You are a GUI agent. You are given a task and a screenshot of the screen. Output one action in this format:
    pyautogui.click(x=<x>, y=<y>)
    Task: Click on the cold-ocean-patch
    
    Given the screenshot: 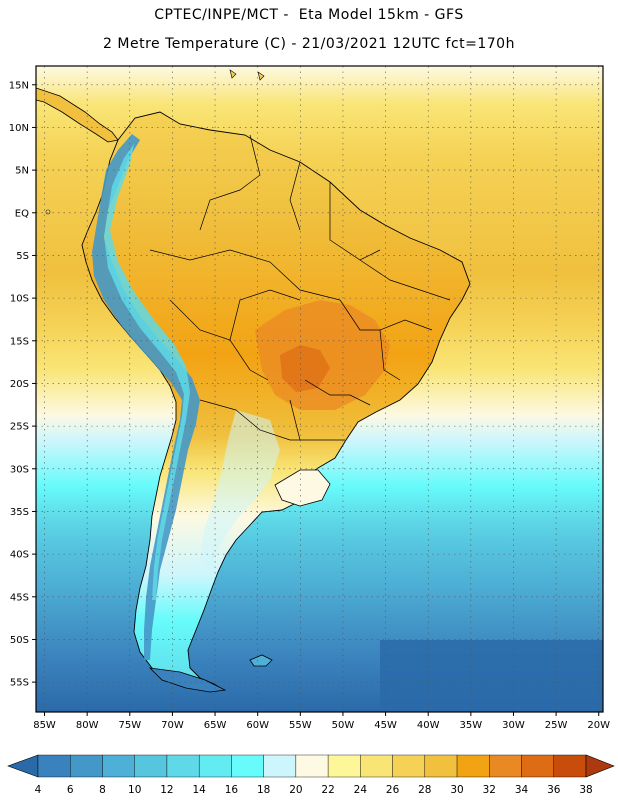 What is the action you would take?
    pyautogui.click(x=491, y=676)
    